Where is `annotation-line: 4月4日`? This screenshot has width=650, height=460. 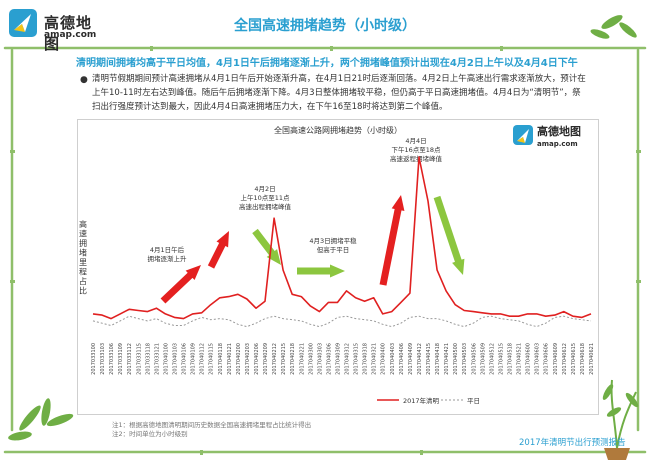
annotation-line: 4月4日 is located at coordinates (415, 141).